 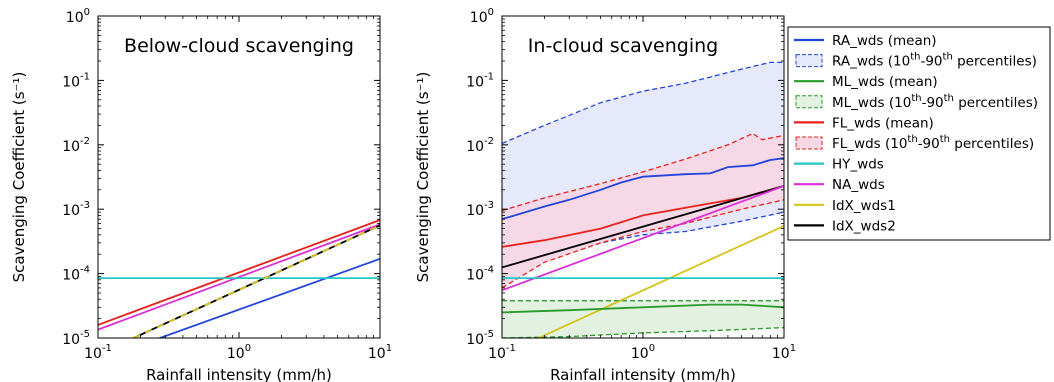 I want to click on legend-label: RA_wds (mean), so click(x=884, y=41).